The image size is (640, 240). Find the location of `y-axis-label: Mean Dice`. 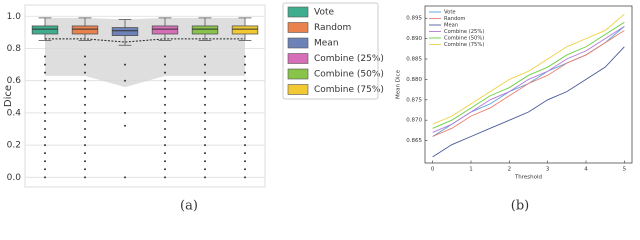

y-axis-label: Mean Dice is located at coordinates (399, 84).